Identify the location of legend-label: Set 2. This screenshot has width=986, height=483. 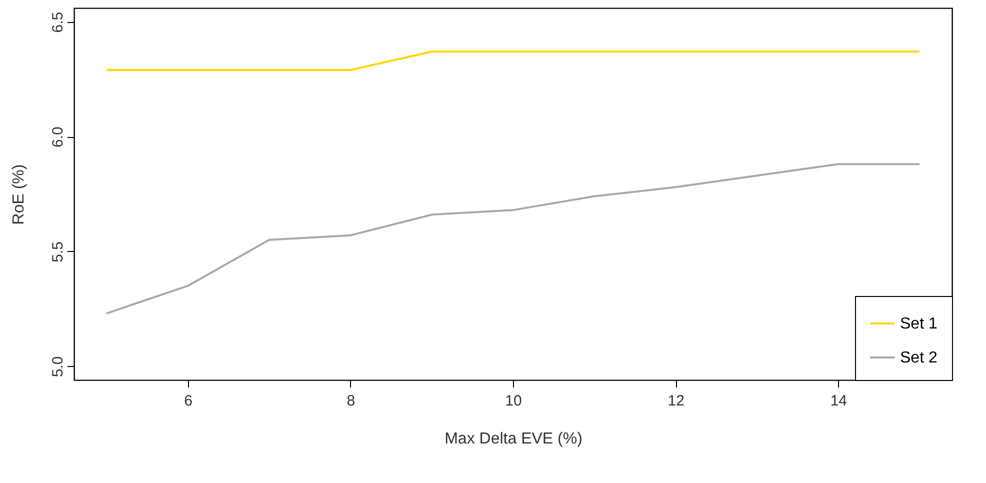
(919, 358).